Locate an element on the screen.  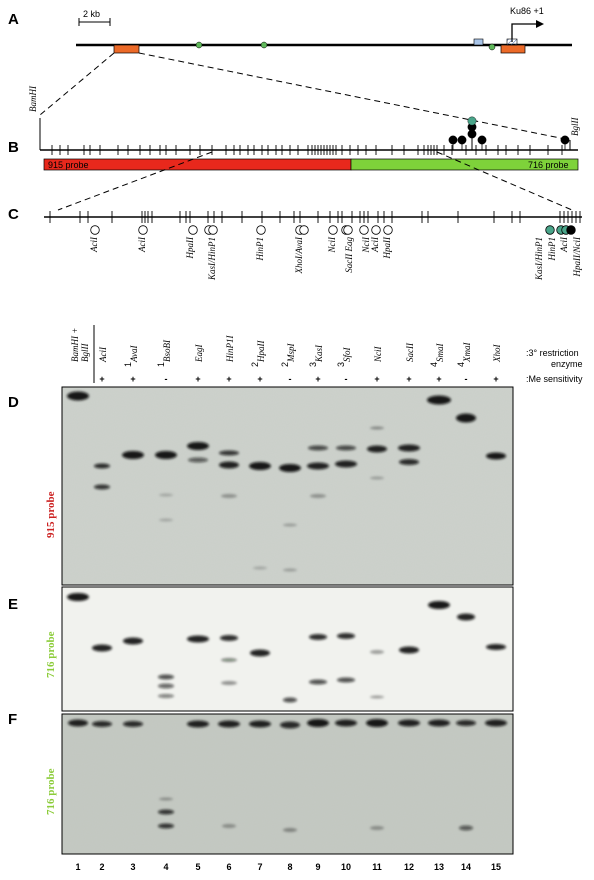
lane-superscript: 1 is located at coordinates (161, 364).